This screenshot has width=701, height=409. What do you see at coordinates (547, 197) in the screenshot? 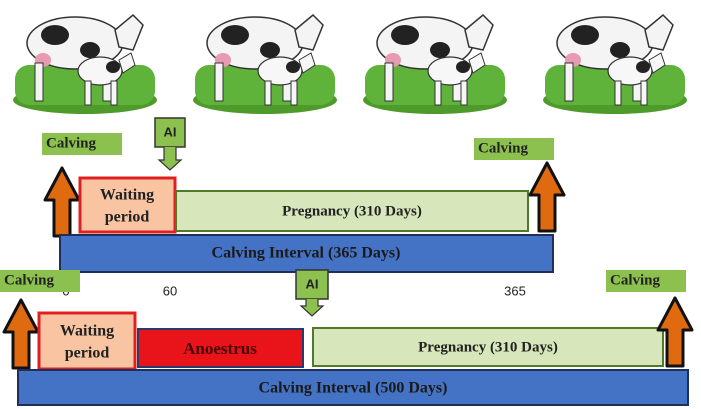
I see `calving-arrow-right` at bounding box center [547, 197].